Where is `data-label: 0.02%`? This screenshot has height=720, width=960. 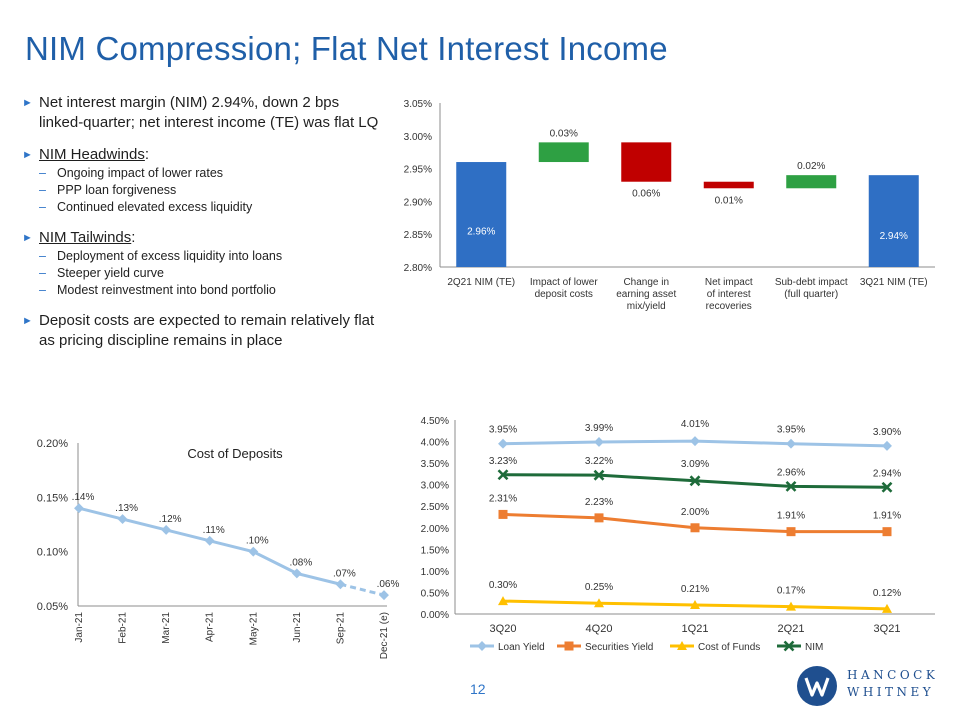
data-label: 0.02% is located at coordinates (811, 166).